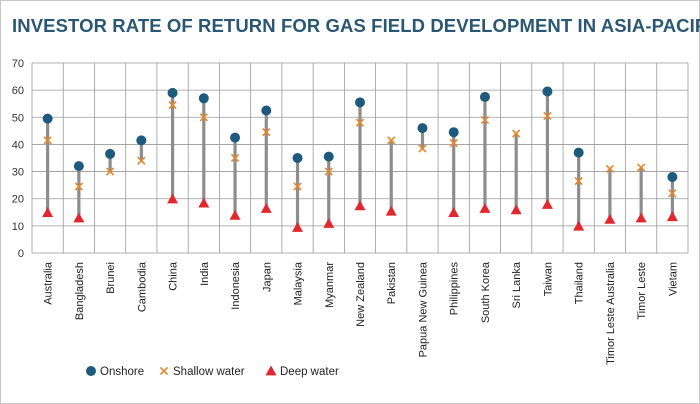 The height and width of the screenshot is (404, 700). I want to click on x-category-label: South Korea, so click(486, 292).